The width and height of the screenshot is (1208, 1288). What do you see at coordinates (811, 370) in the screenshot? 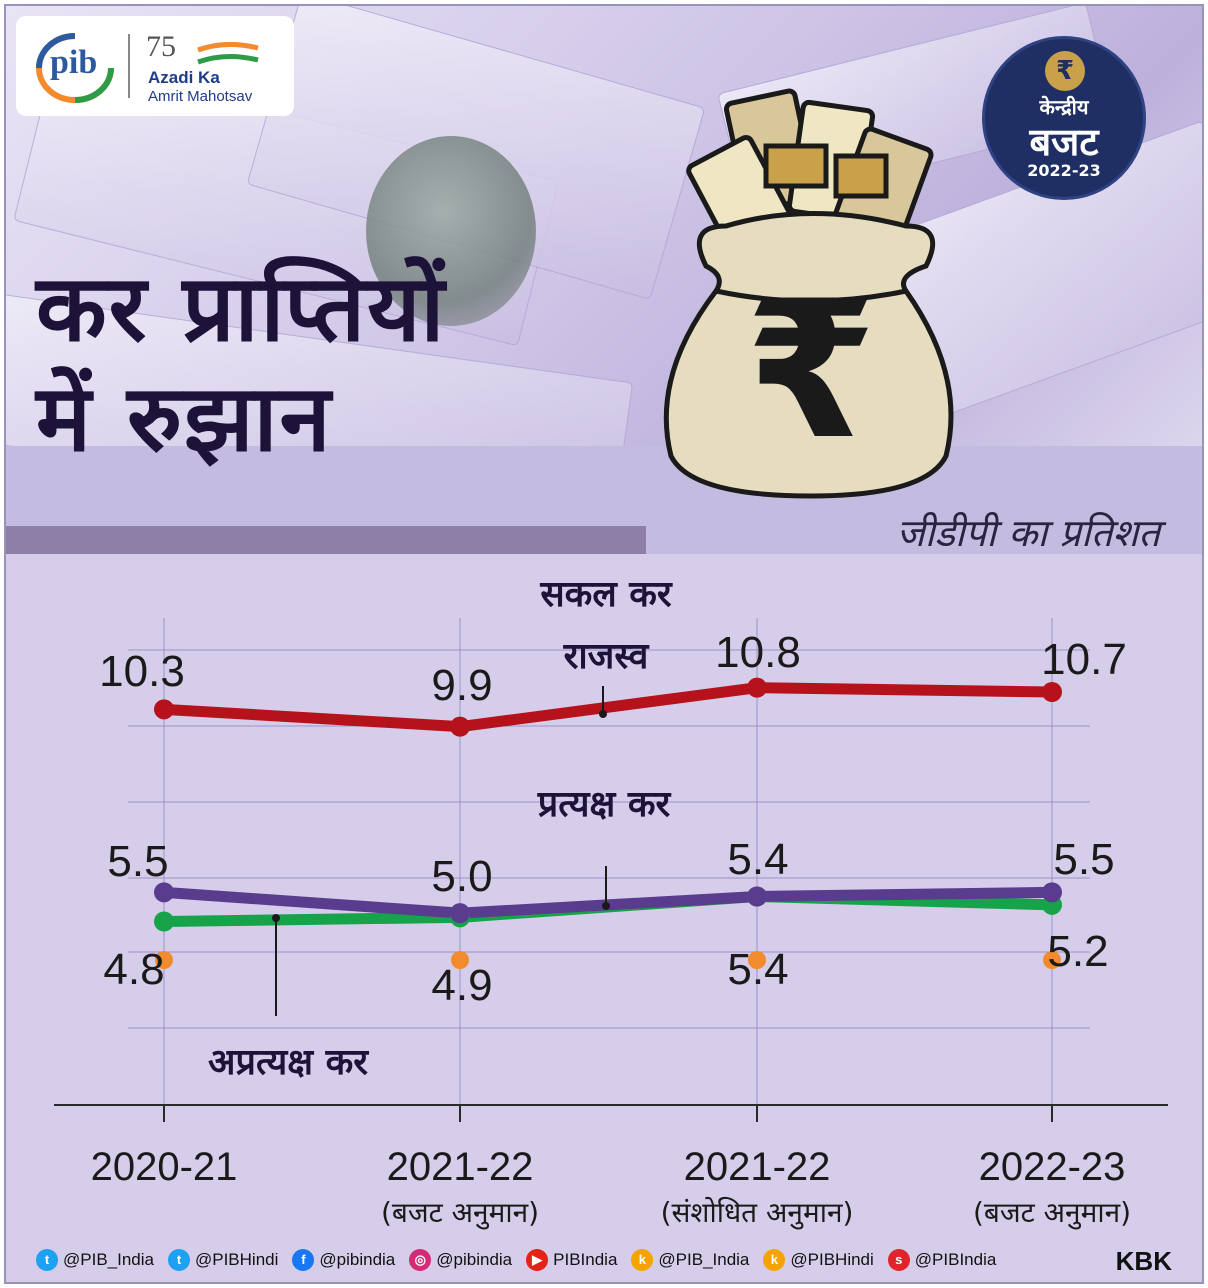
I see `bag-rupee-symbol: ₹` at bounding box center [811, 370].